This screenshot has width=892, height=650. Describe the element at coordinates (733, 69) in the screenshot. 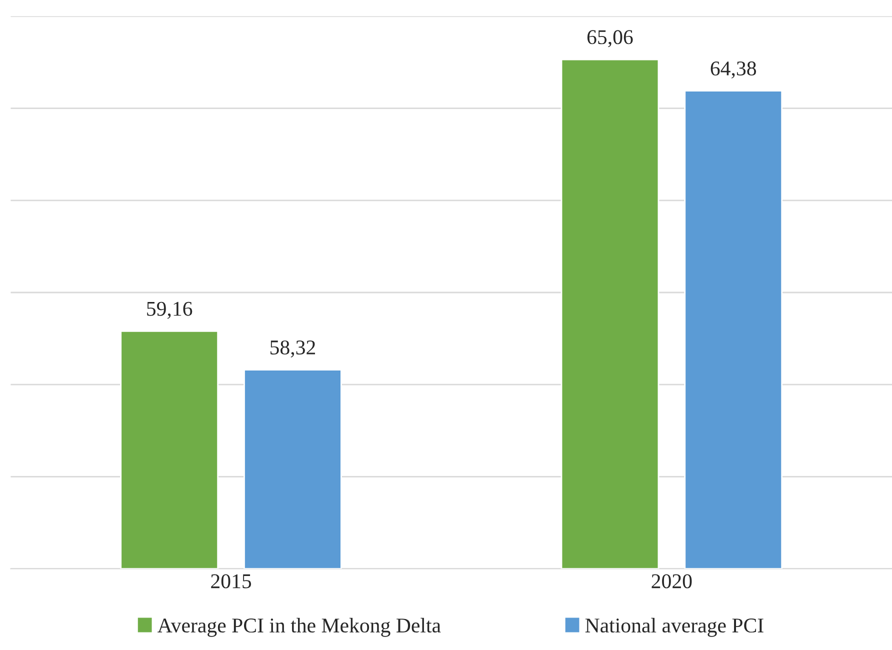

I see `data-label: 64,38` at that location.